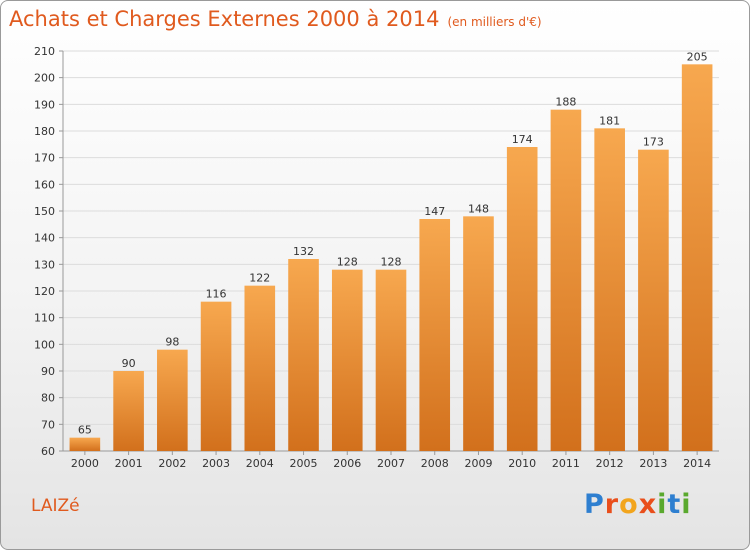  I want to click on bar-2009, so click(478, 333).